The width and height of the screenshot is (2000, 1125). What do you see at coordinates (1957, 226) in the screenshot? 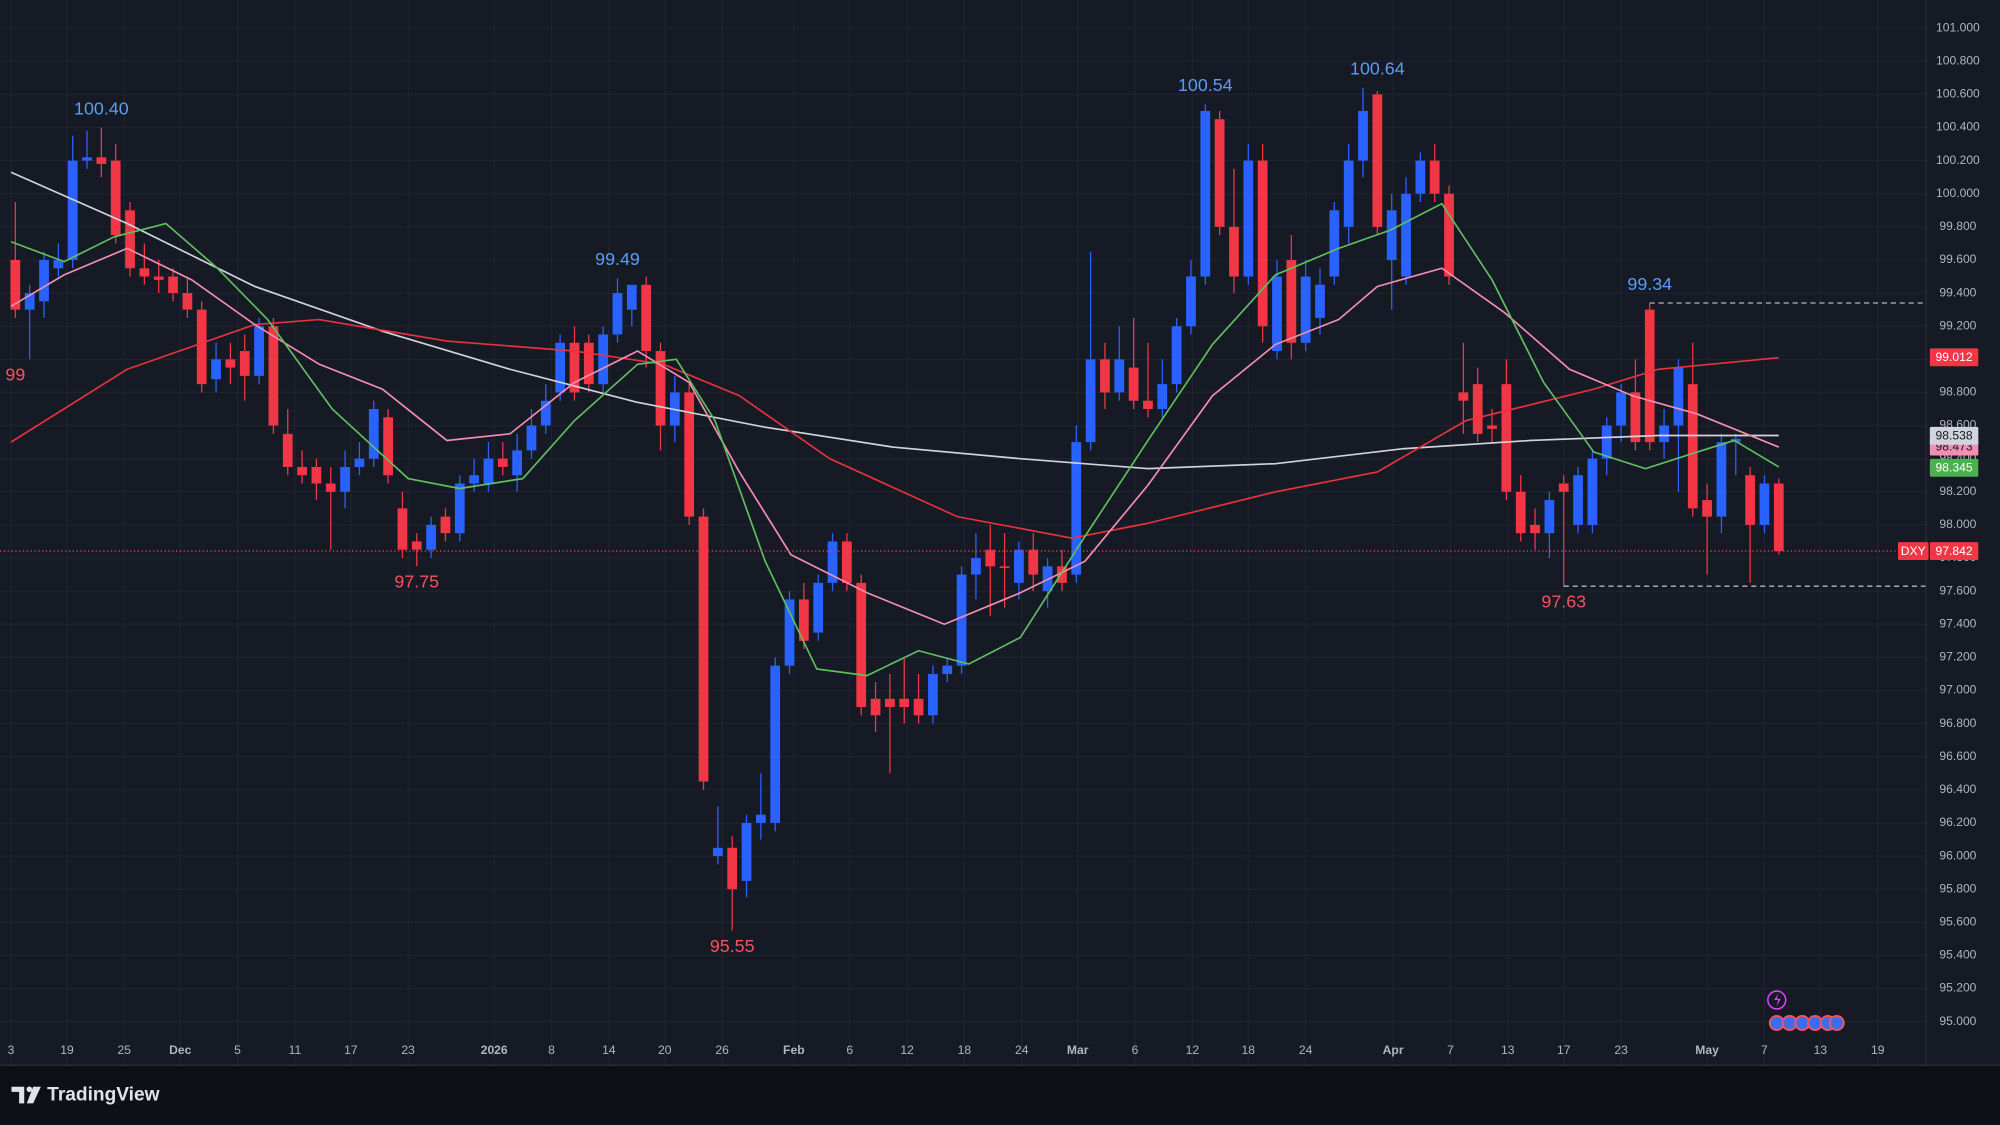
I see `y-tick-label: 99.800` at bounding box center [1957, 226].